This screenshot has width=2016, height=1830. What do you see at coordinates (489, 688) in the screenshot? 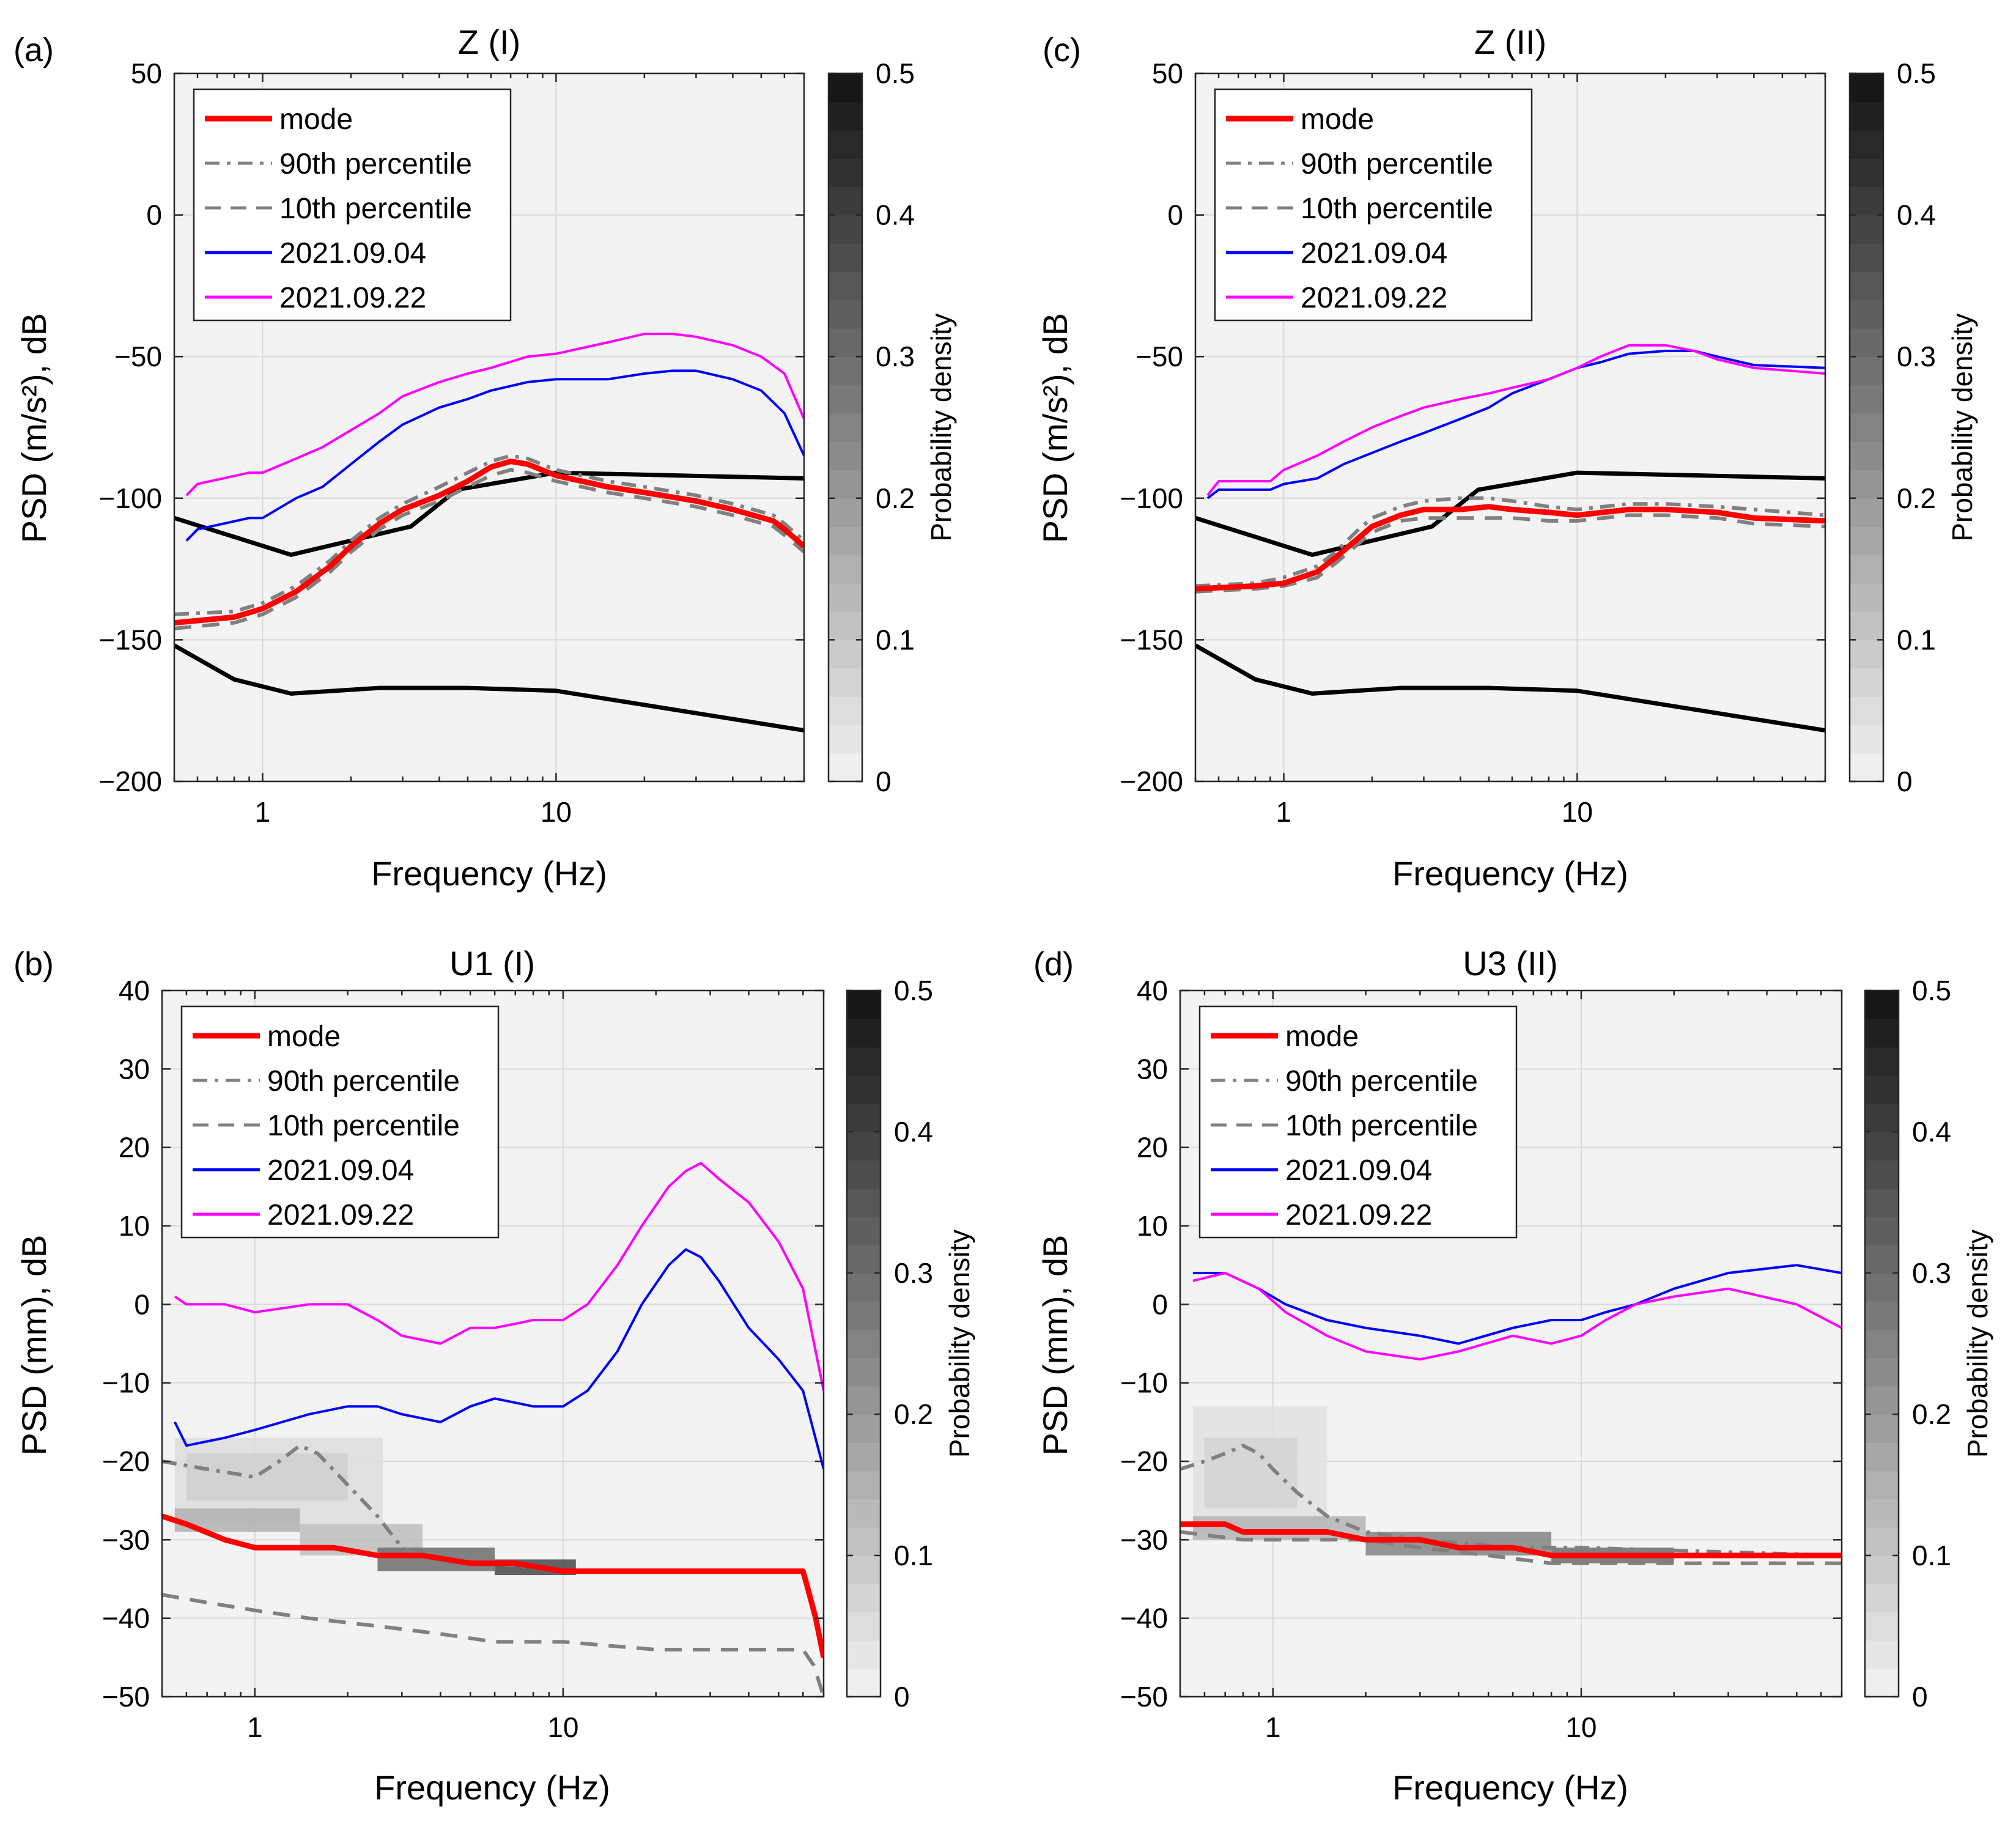
I see `series-line-nlnm` at bounding box center [489, 688].